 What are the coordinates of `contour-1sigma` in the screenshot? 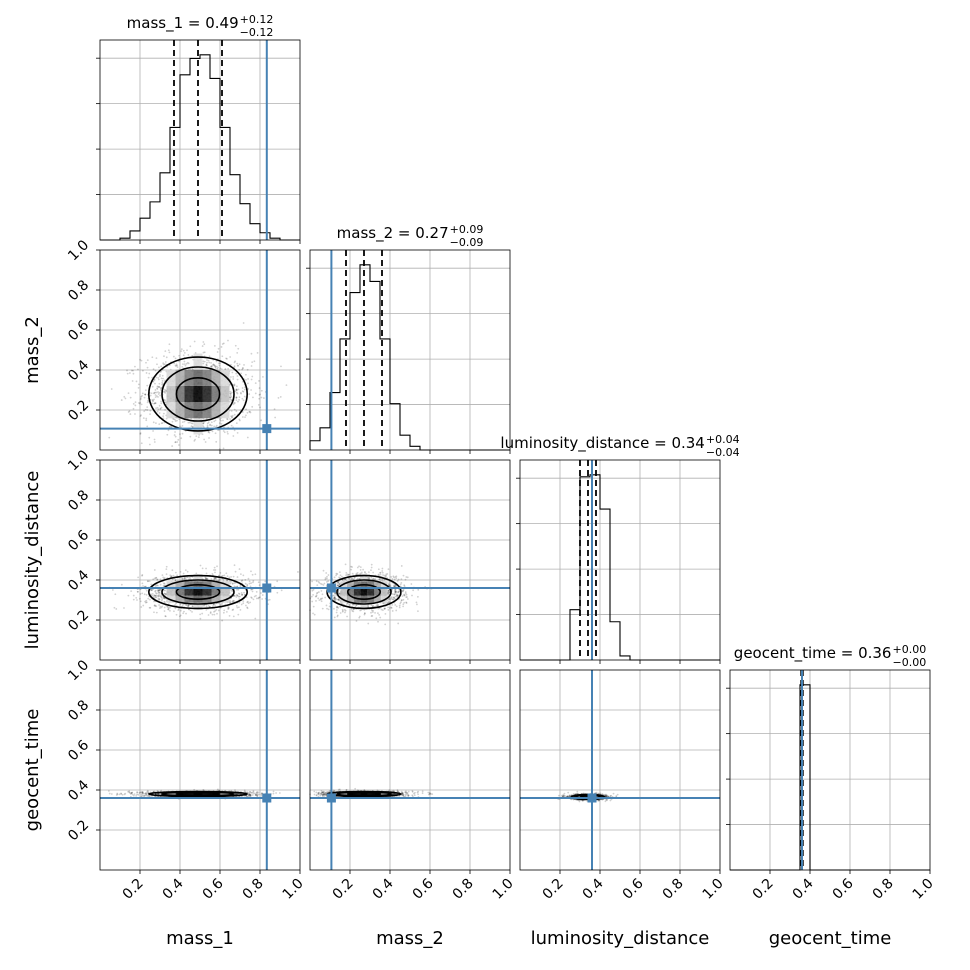 It's located at (198, 393).